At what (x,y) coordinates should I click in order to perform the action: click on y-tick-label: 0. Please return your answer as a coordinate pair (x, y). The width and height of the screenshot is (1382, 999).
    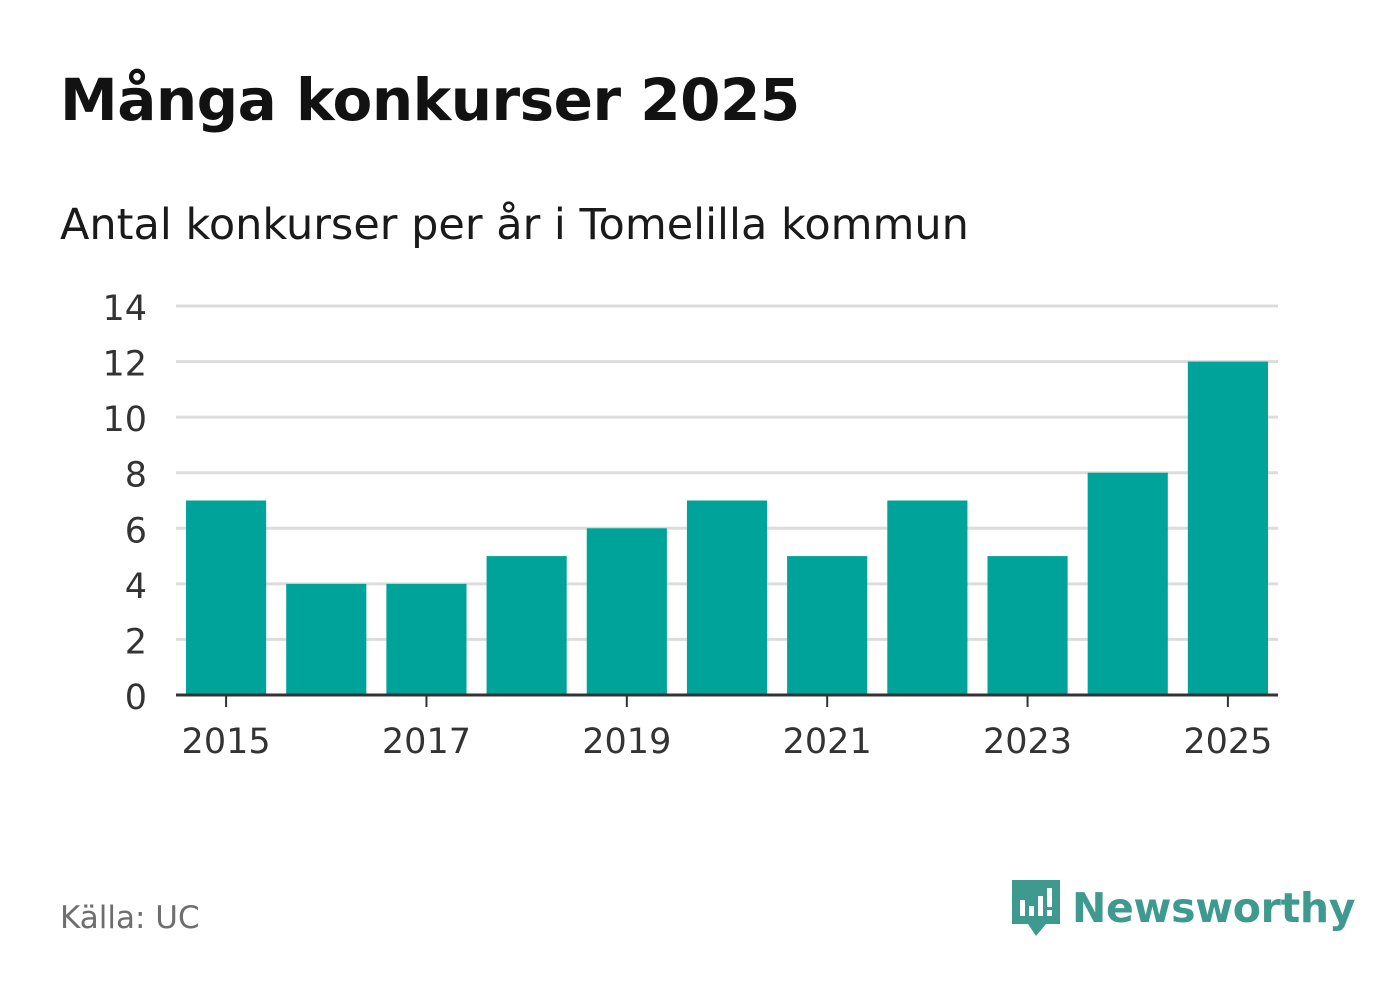
    Looking at the image, I should click on (136, 698).